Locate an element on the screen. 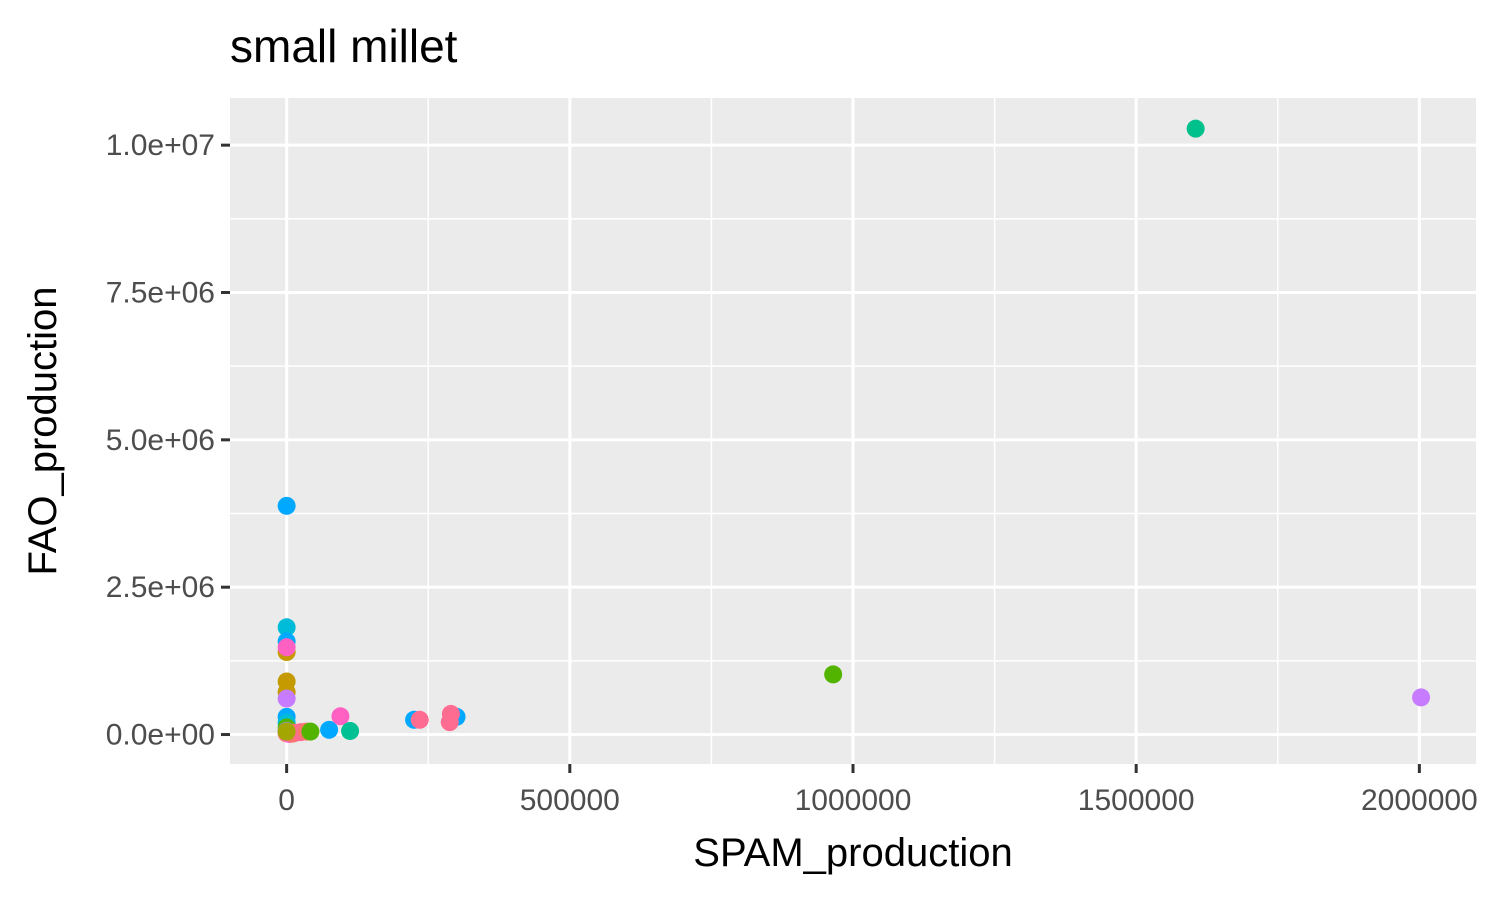 Image resolution: width=1500 pixels, height=900 pixels. y-tick-label-0: 0.0e+00 is located at coordinates (160, 735).